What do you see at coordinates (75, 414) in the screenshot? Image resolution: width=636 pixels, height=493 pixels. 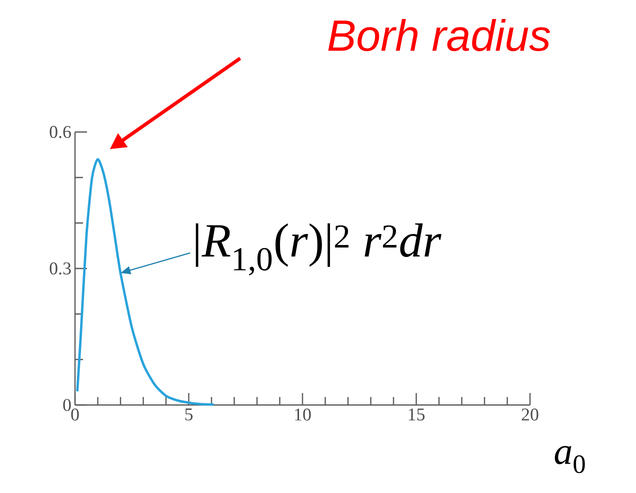 I see `x-tick-label: 0` at bounding box center [75, 414].